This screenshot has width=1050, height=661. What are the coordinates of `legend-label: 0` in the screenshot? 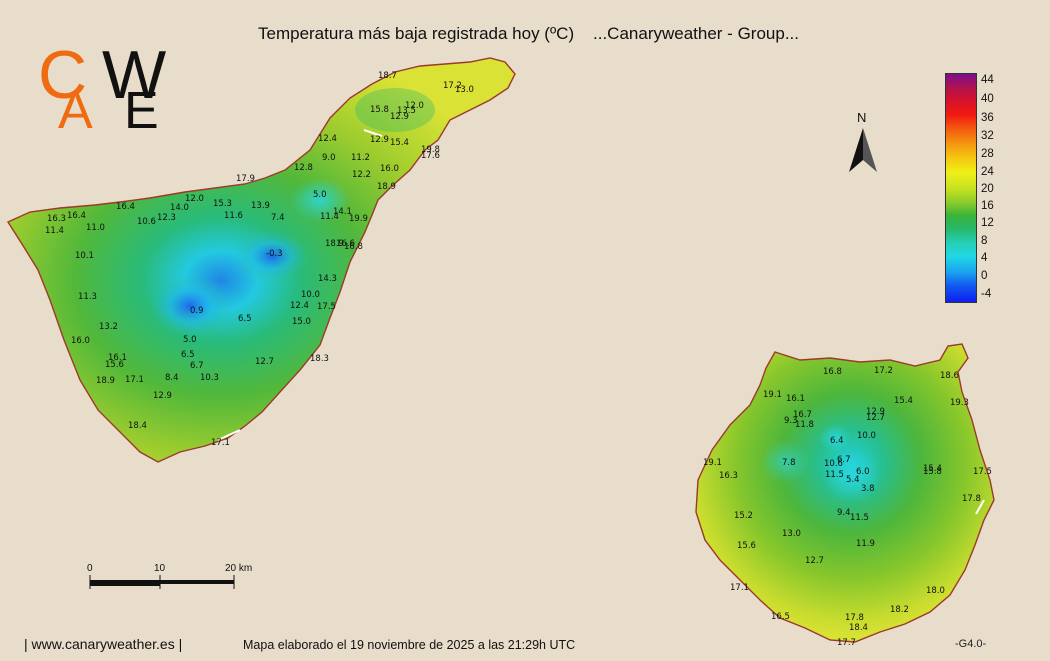 It's located at (984, 276).